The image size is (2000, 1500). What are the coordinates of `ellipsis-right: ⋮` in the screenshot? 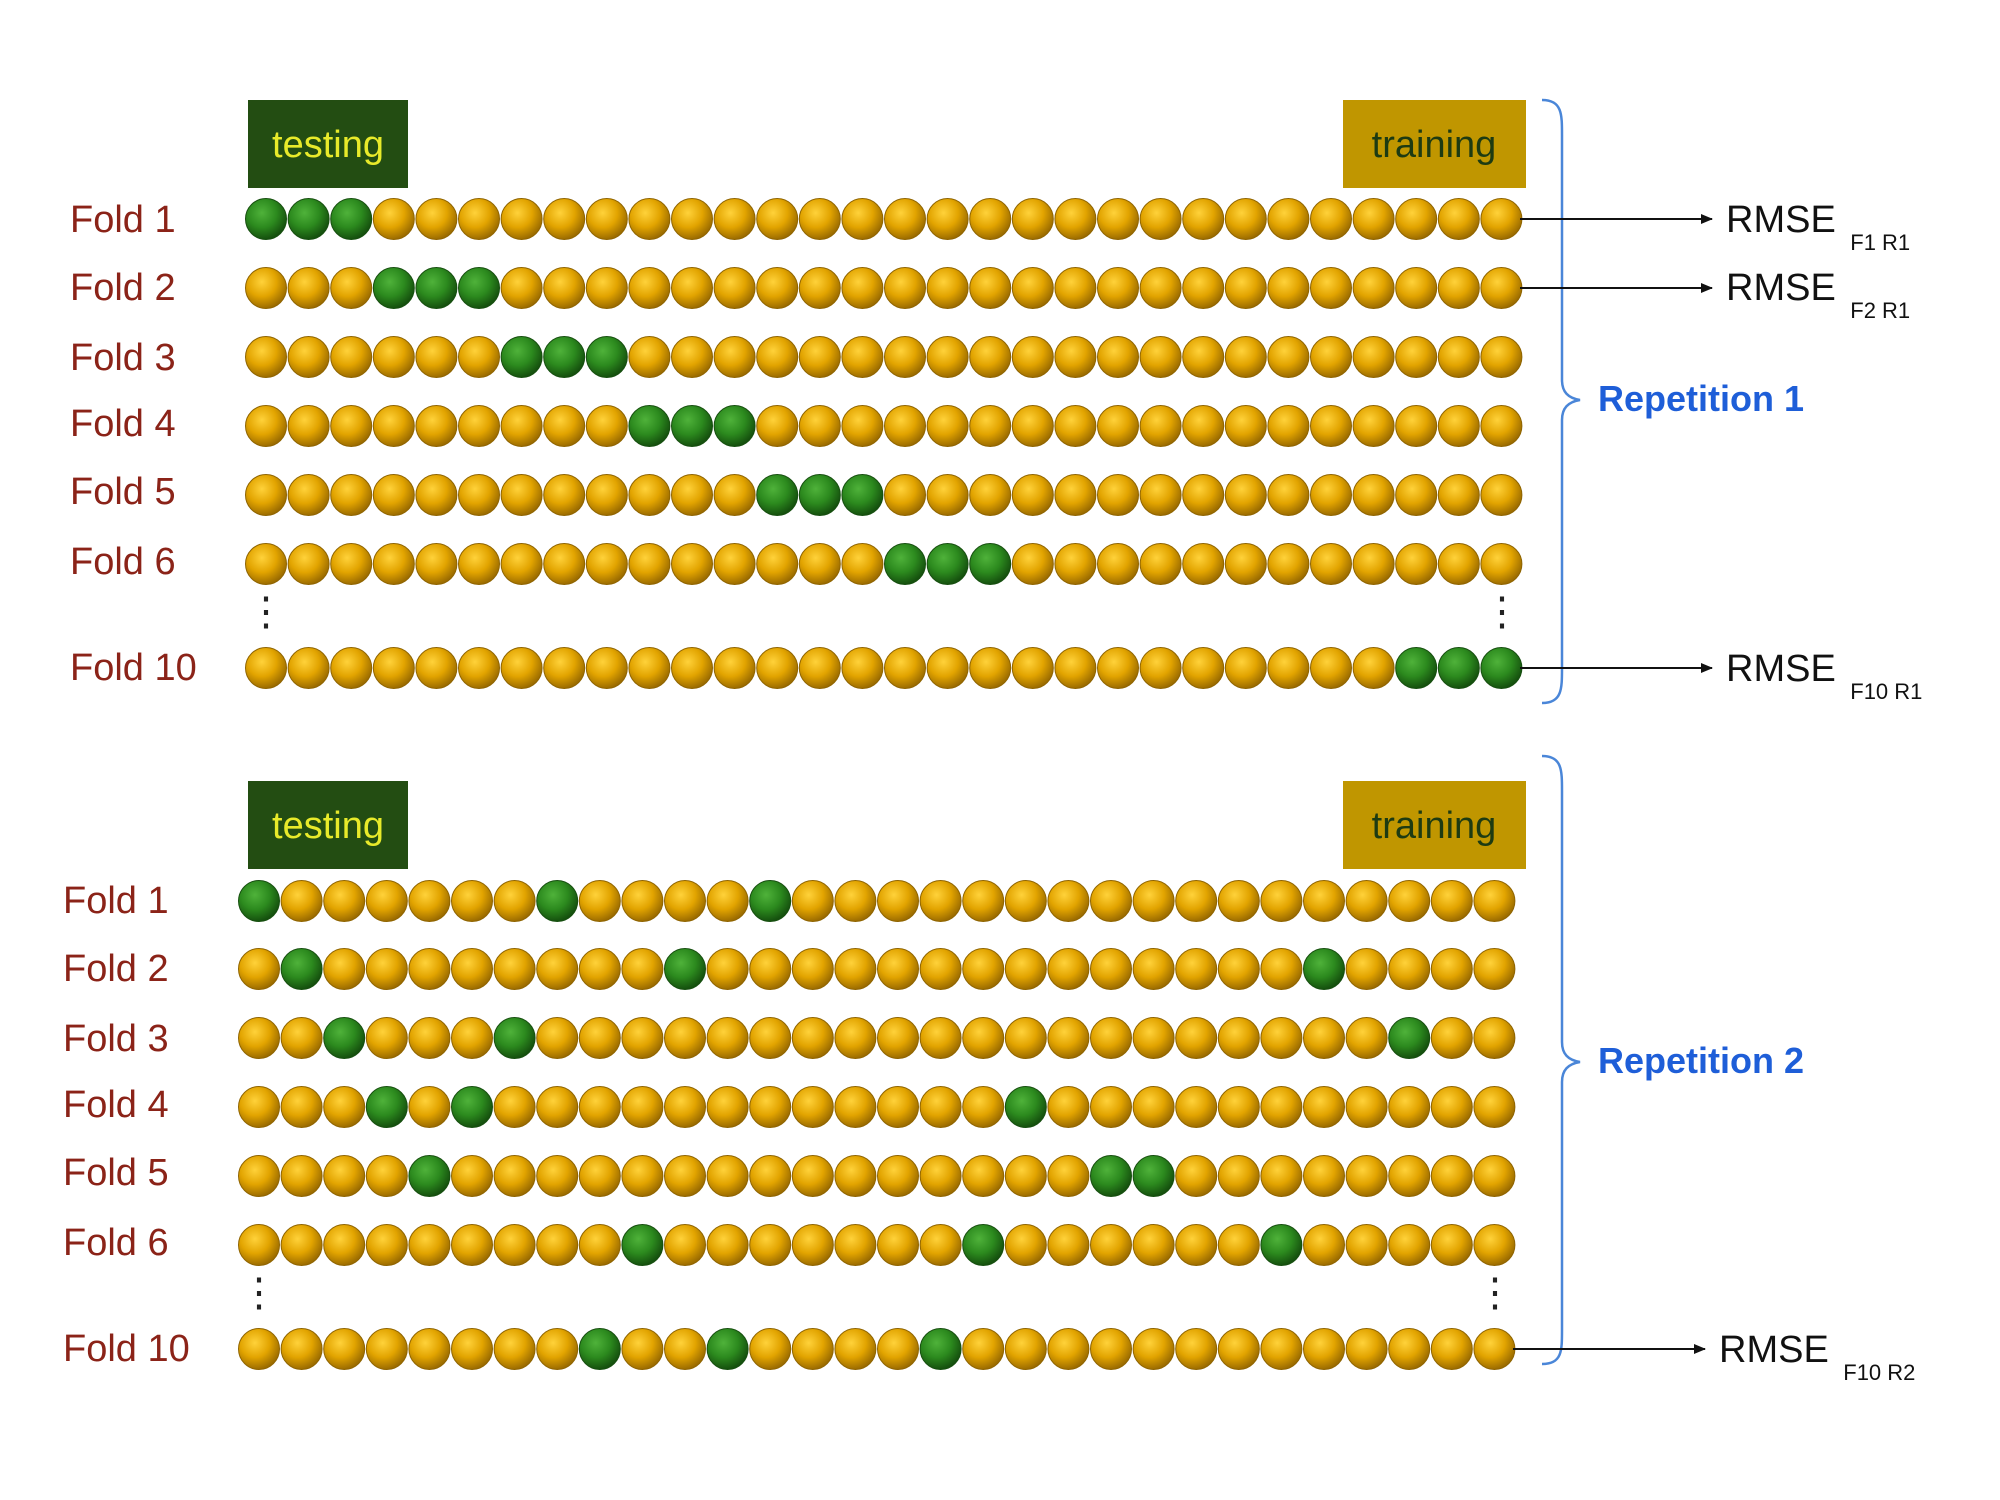 It's located at (1502, 612).